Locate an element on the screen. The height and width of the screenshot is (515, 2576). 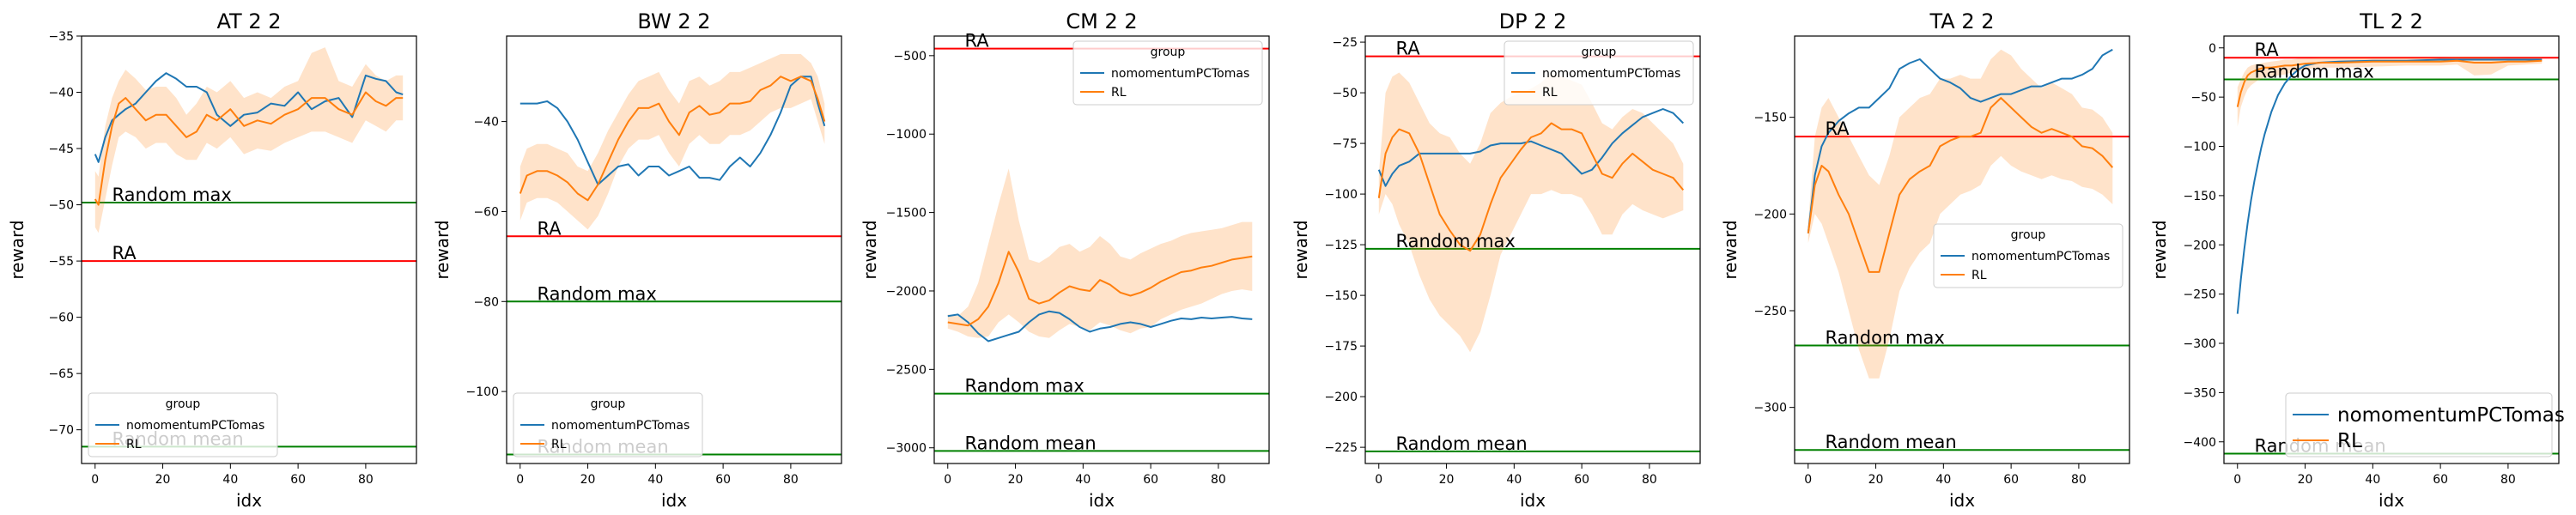
y-tick-label: −75 is located at coordinates (1345, 144).